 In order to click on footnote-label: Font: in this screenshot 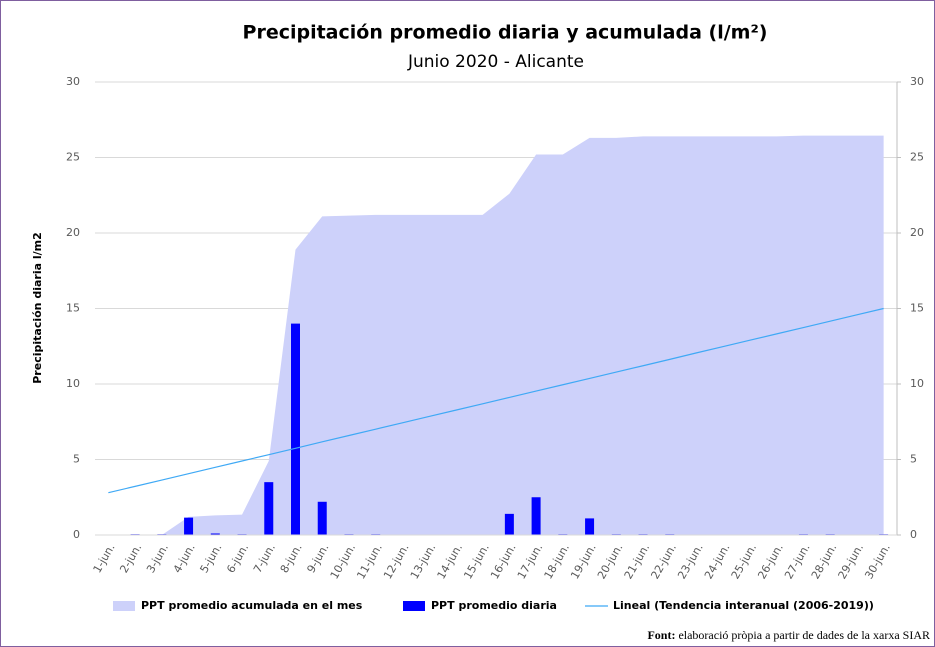, I will do `click(661, 635)`.